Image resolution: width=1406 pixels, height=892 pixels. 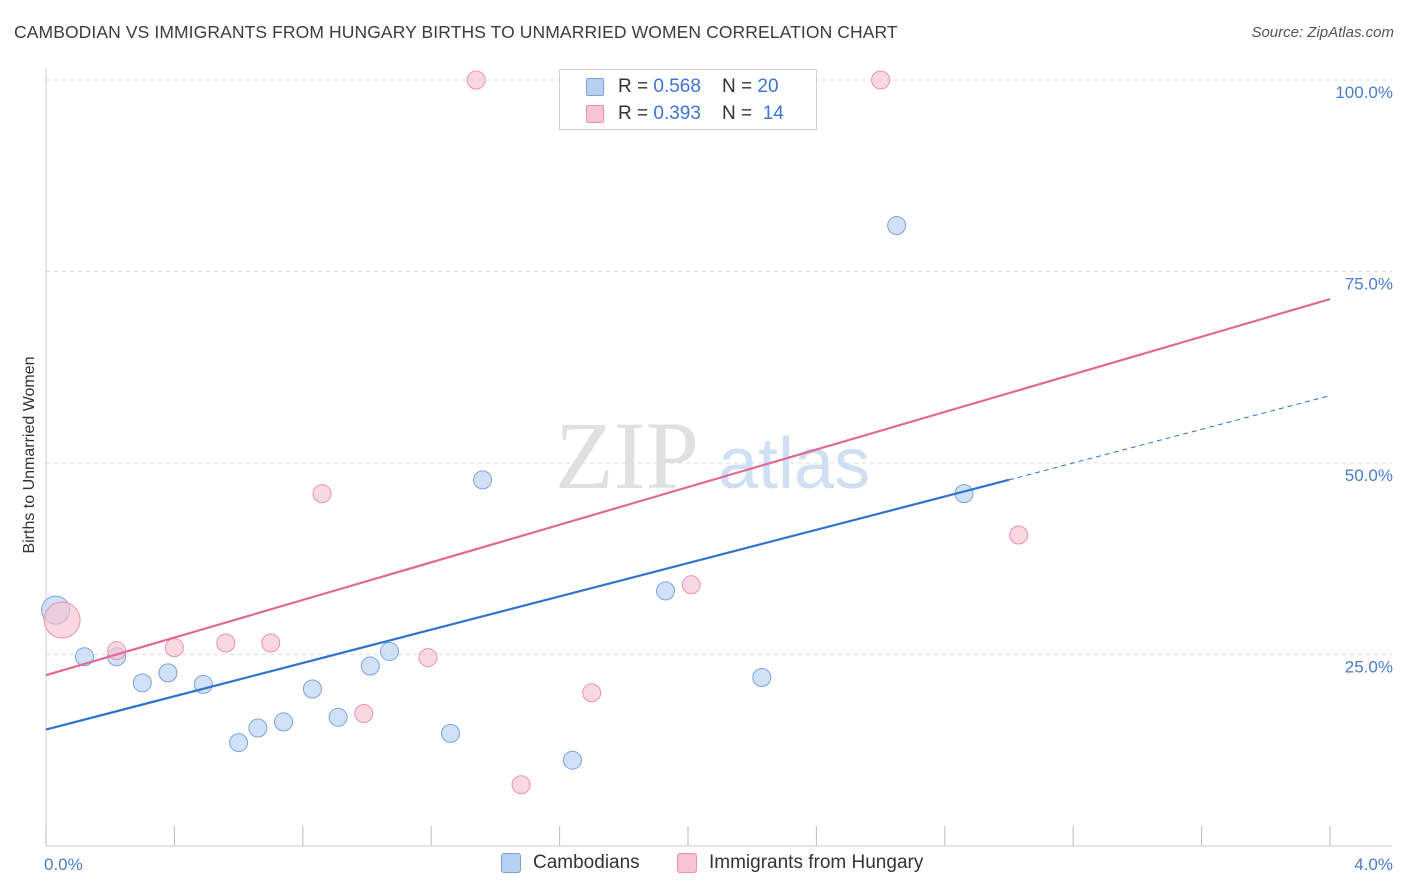 I want to click on correlation-legend: R = 0.568 N = 20 R = 0.393 N = 14, so click(x=688, y=99).